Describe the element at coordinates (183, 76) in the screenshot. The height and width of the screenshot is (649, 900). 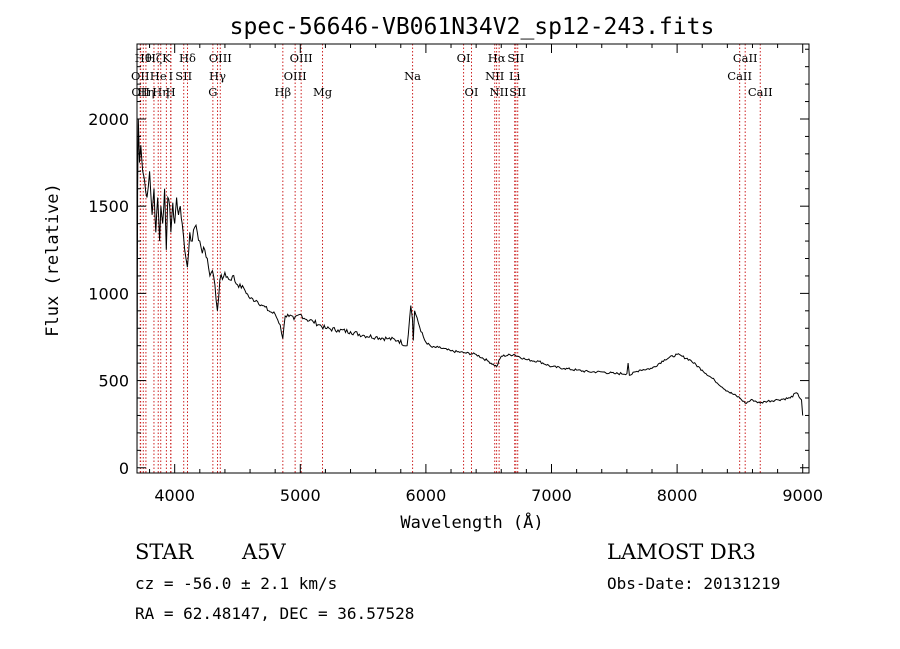
I see `line-label-4072: SII` at that location.